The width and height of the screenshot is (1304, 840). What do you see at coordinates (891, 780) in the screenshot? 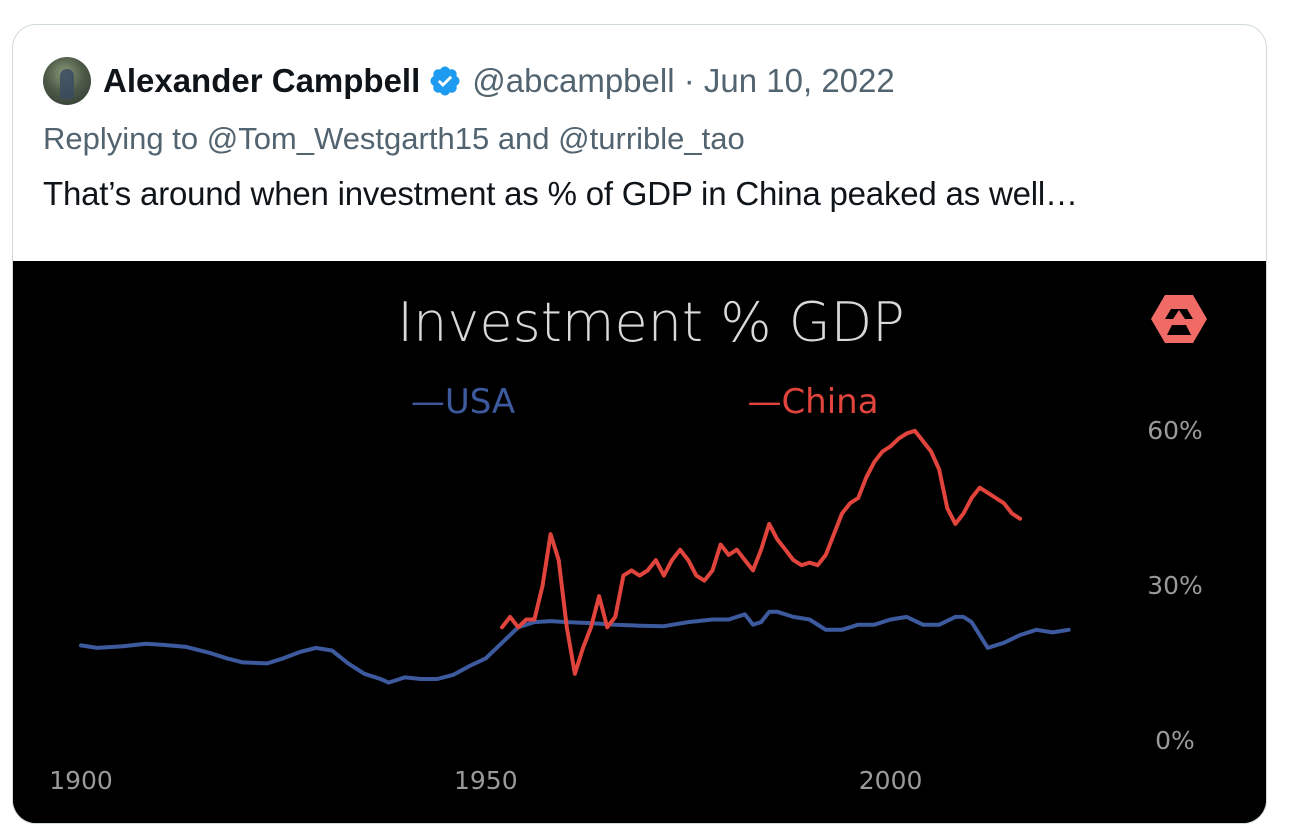
I see `x-tick-label: 2000` at bounding box center [891, 780].